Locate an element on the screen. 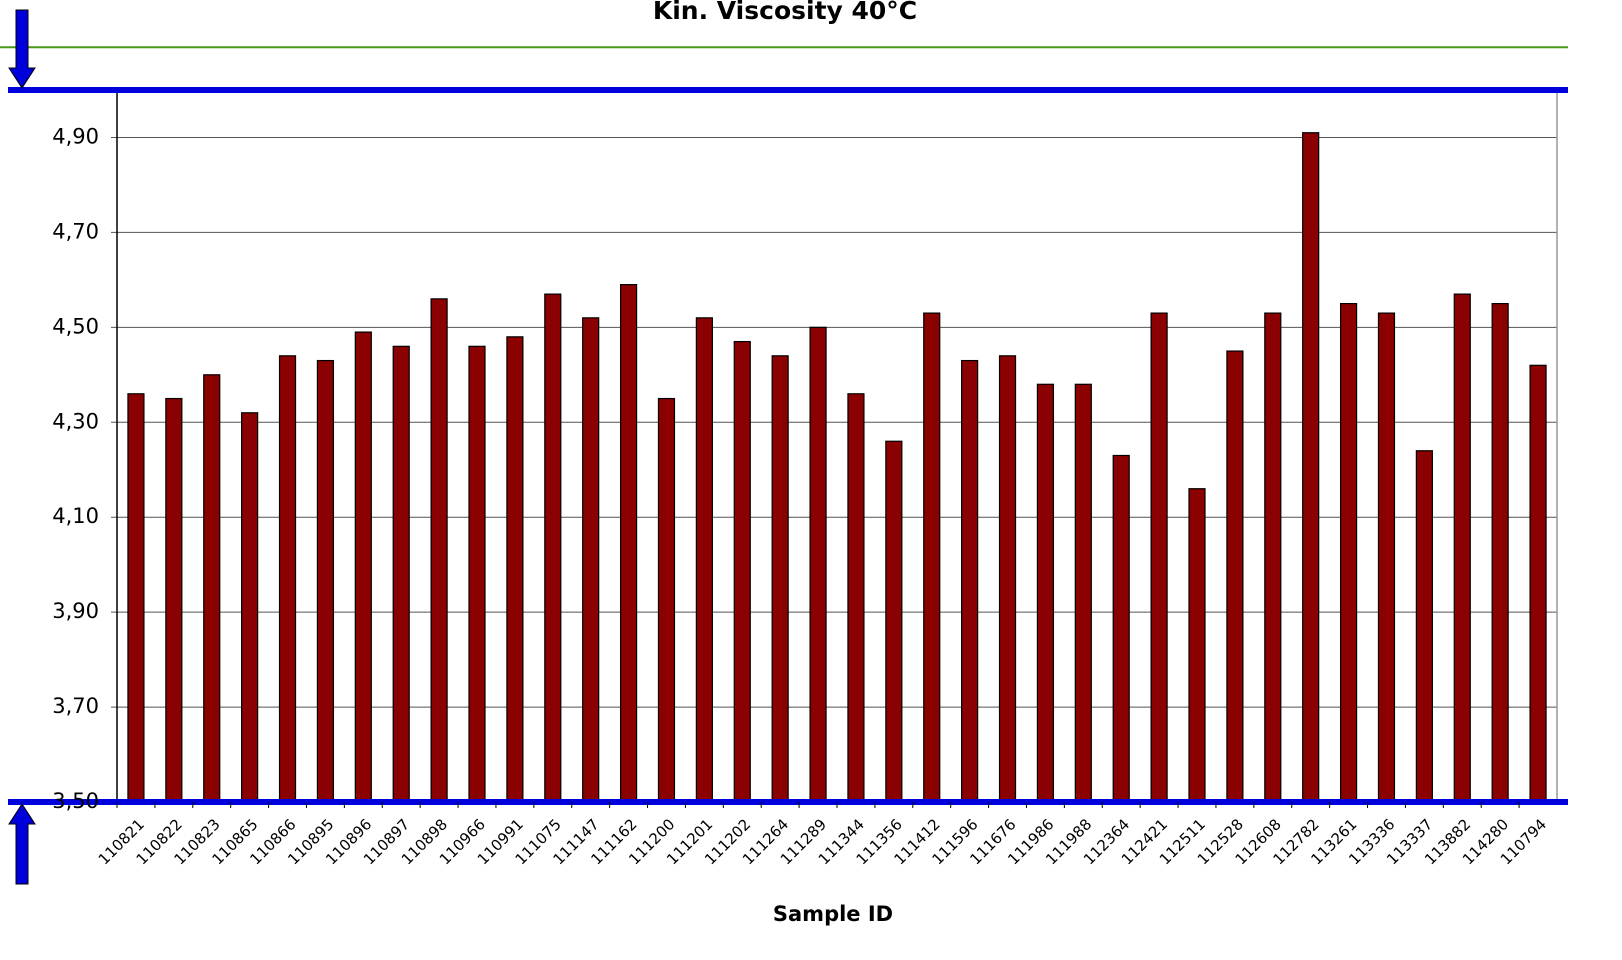 This screenshot has width=1622, height=960. y-tick-label: 4,50 is located at coordinates (75, 326).